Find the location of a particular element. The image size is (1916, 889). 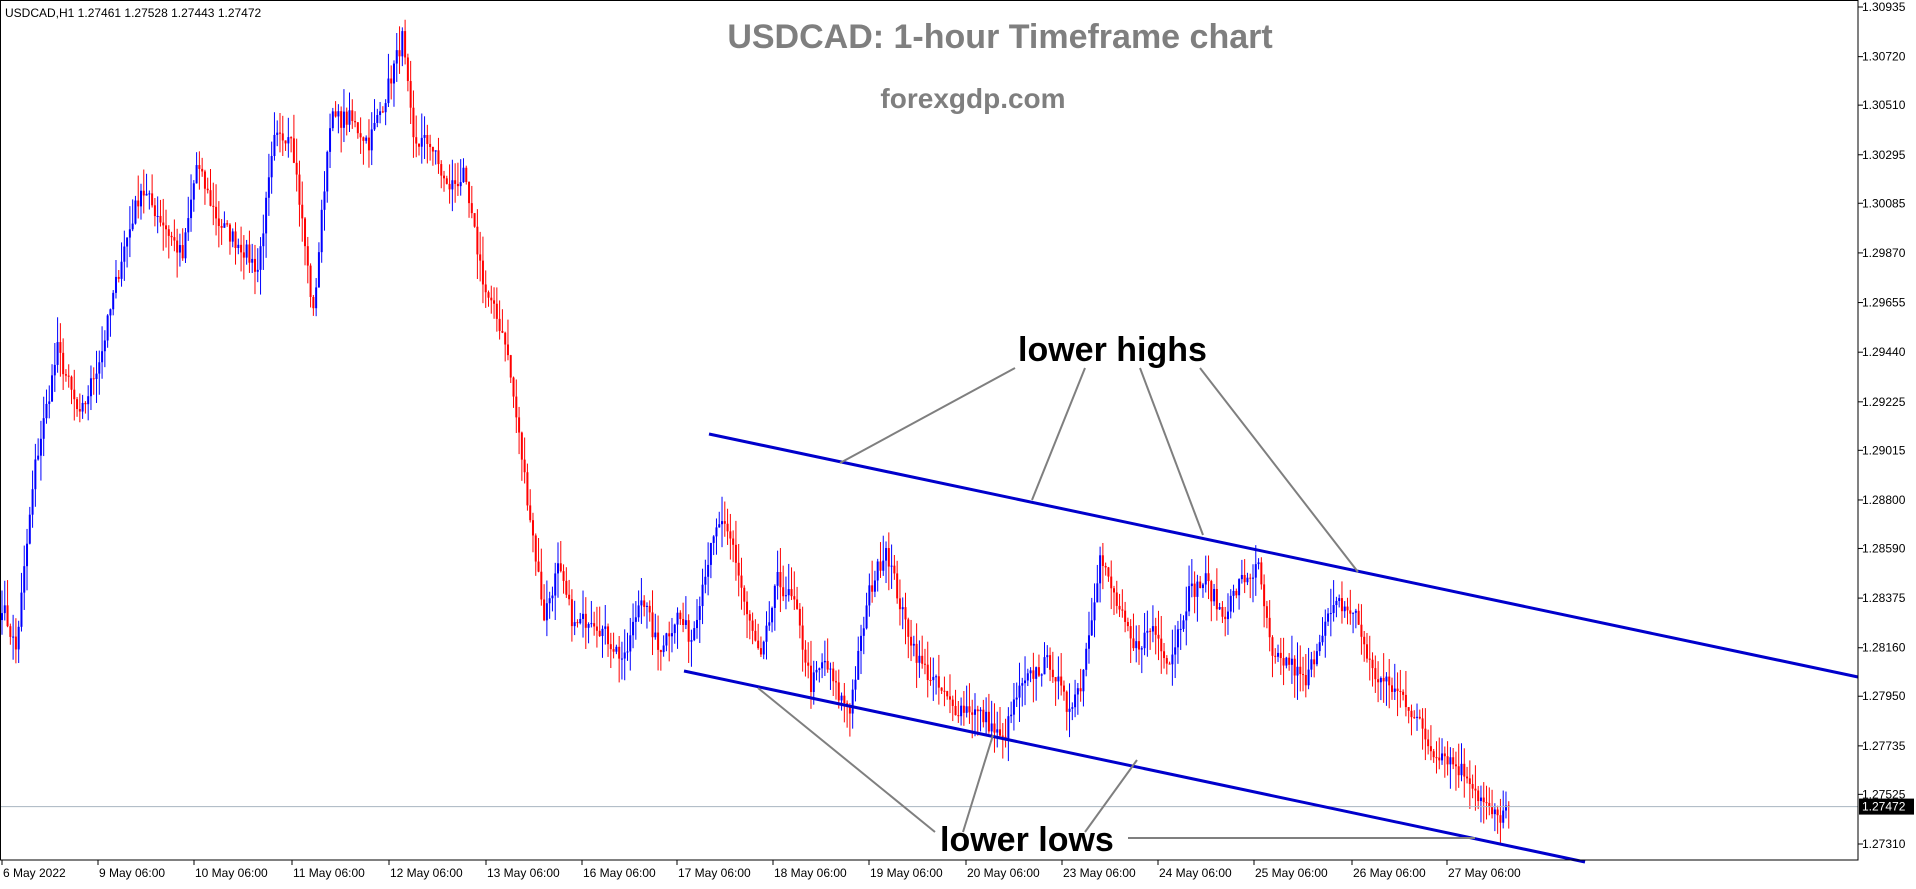

x-tick-label: 9 May 06:00 is located at coordinates (132, 873).